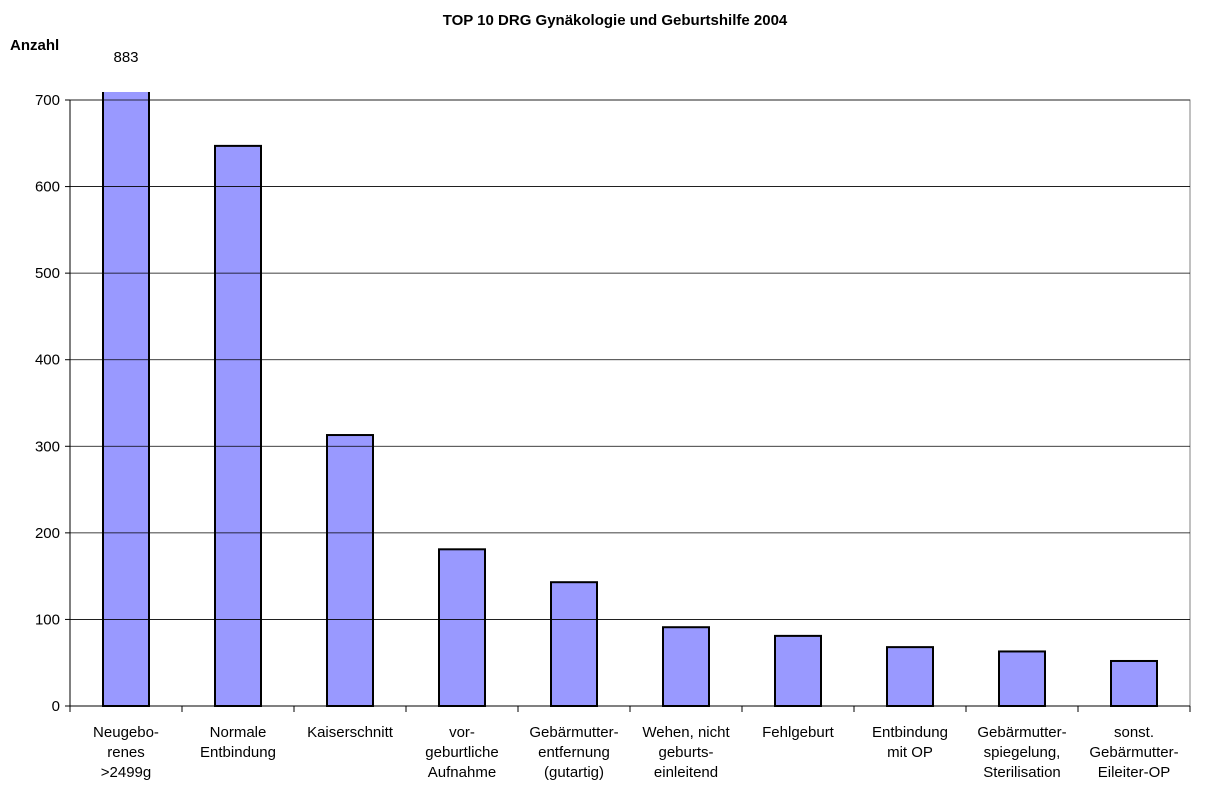 This screenshot has height=787, width=1210. I want to click on y-tick-label: 100, so click(47, 619).